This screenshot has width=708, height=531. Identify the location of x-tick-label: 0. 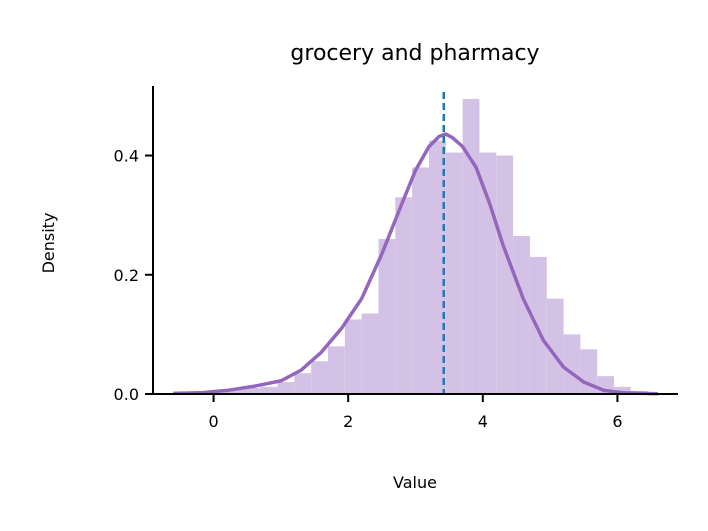
(213, 421).